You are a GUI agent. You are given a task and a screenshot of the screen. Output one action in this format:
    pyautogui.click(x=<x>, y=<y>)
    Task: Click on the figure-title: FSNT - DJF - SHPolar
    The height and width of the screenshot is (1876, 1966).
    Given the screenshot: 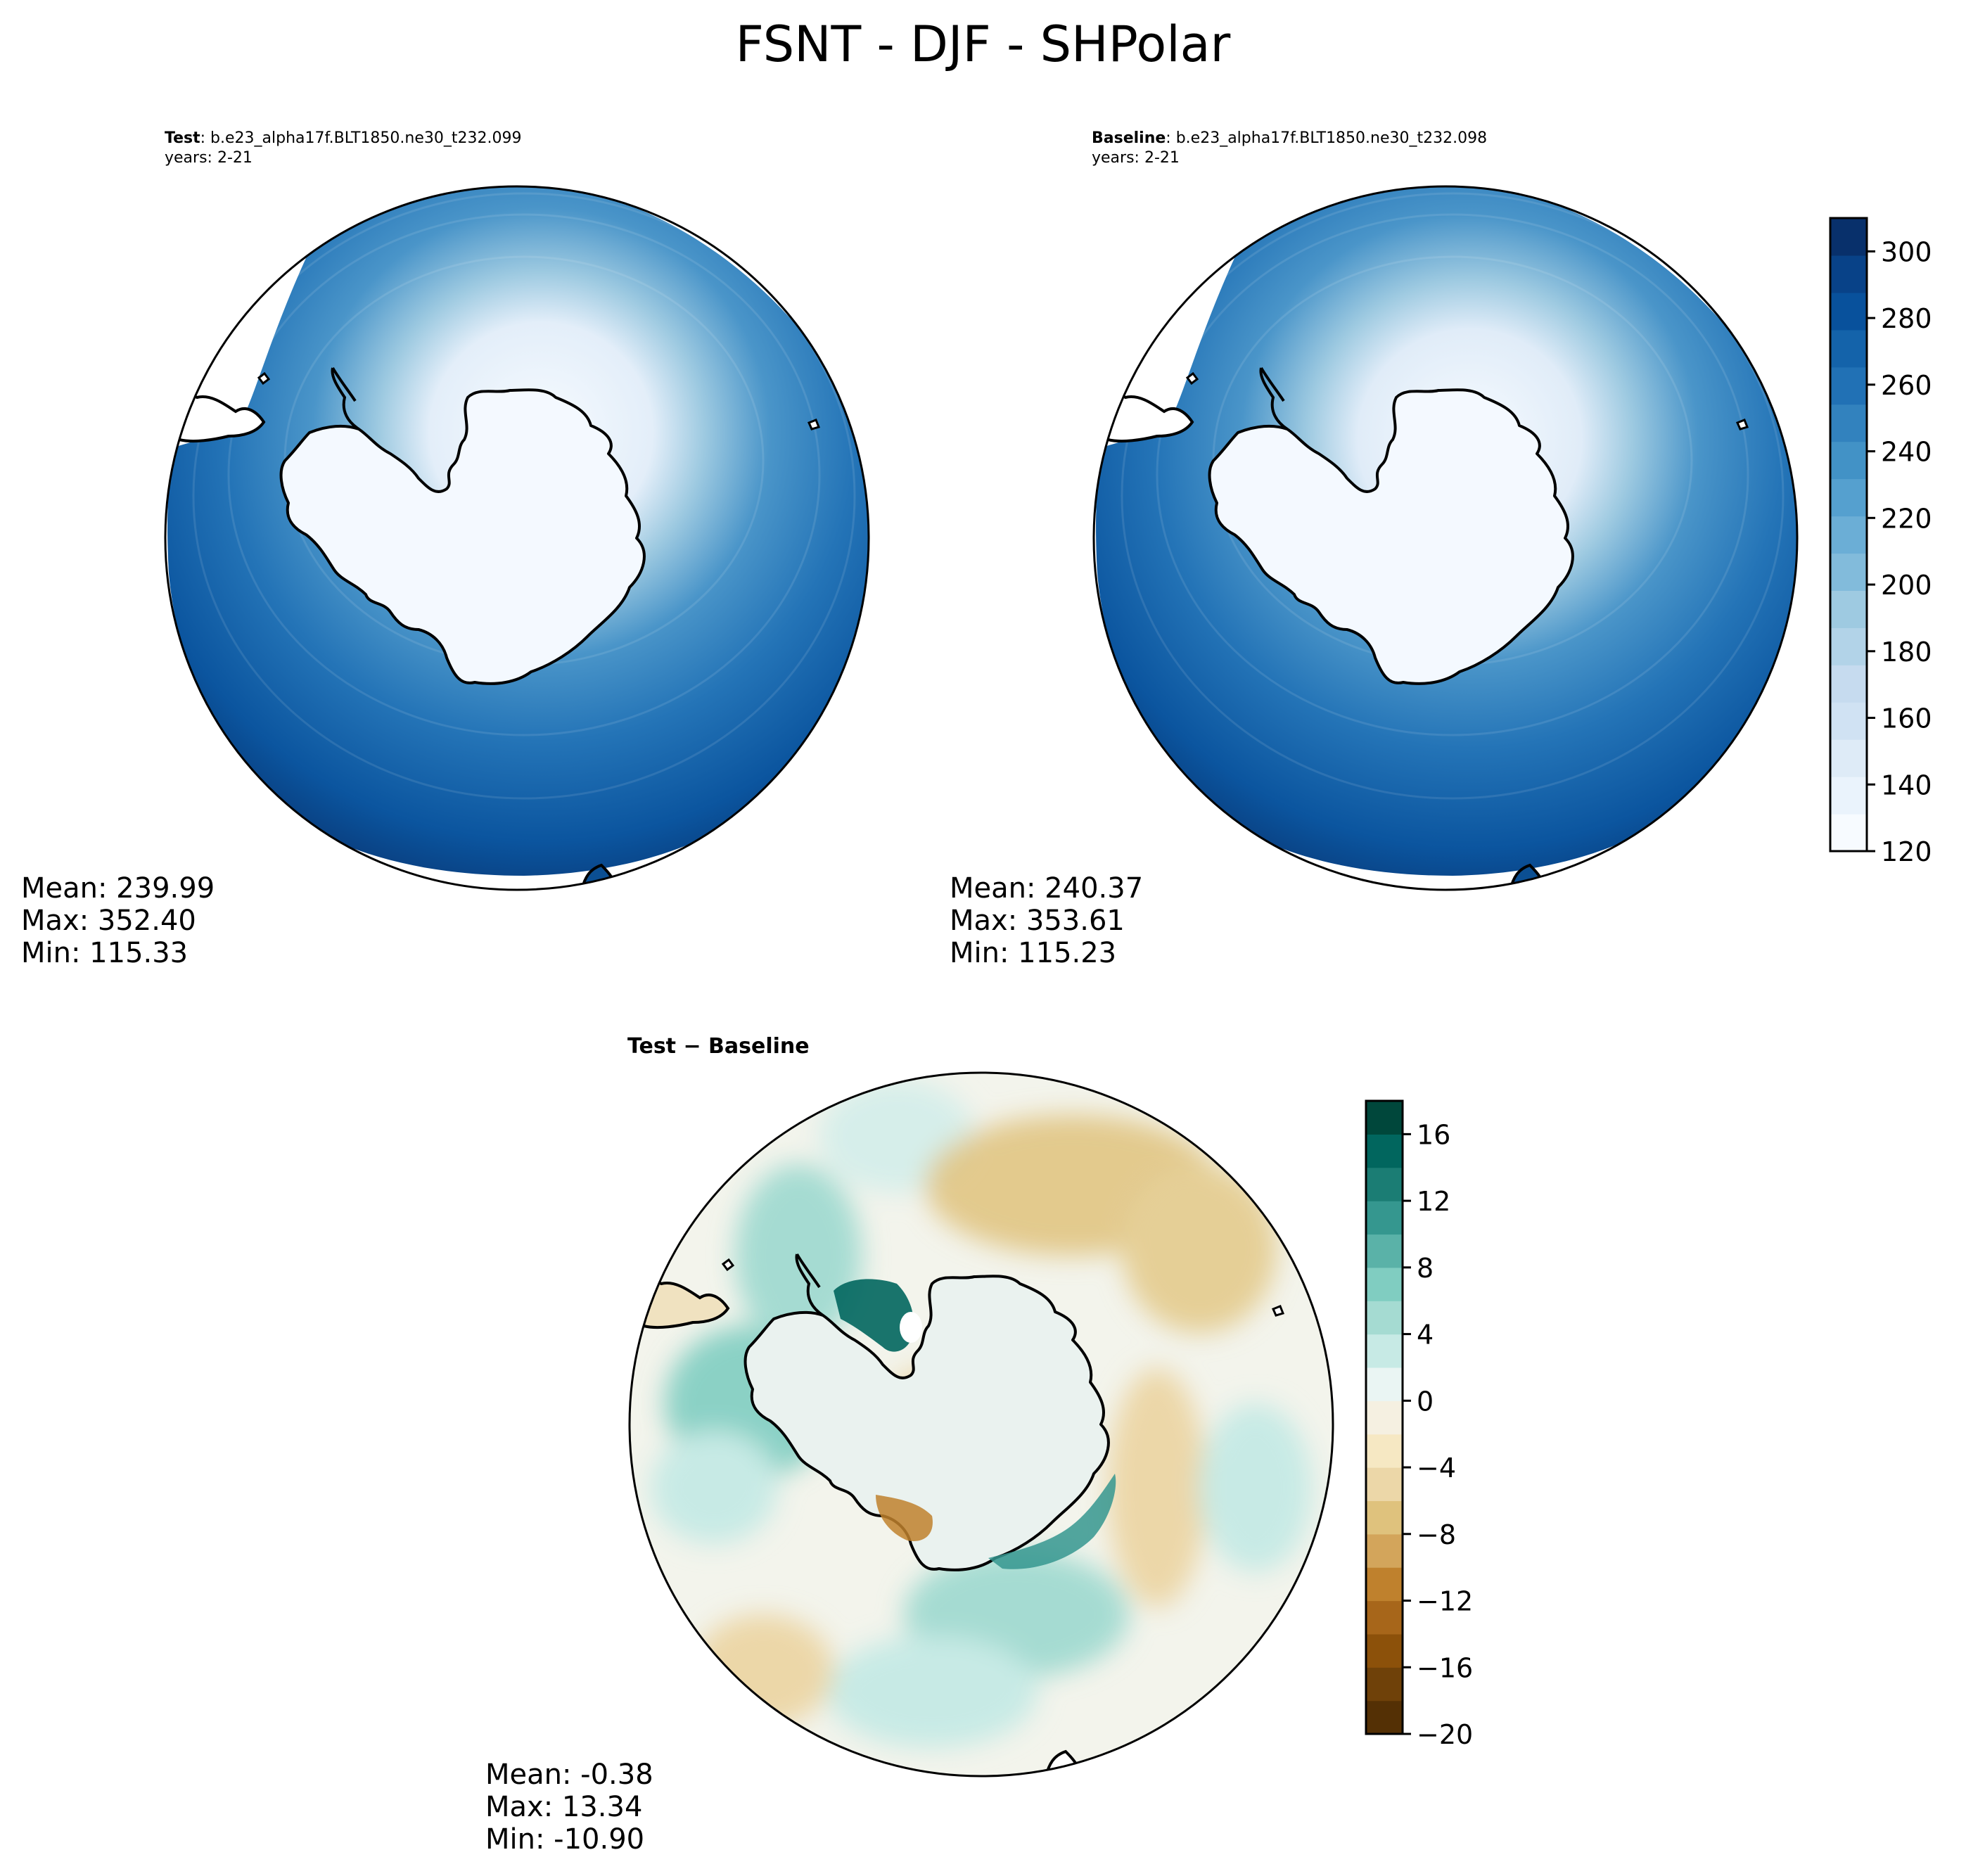 What is the action you would take?
    pyautogui.click(x=983, y=44)
    